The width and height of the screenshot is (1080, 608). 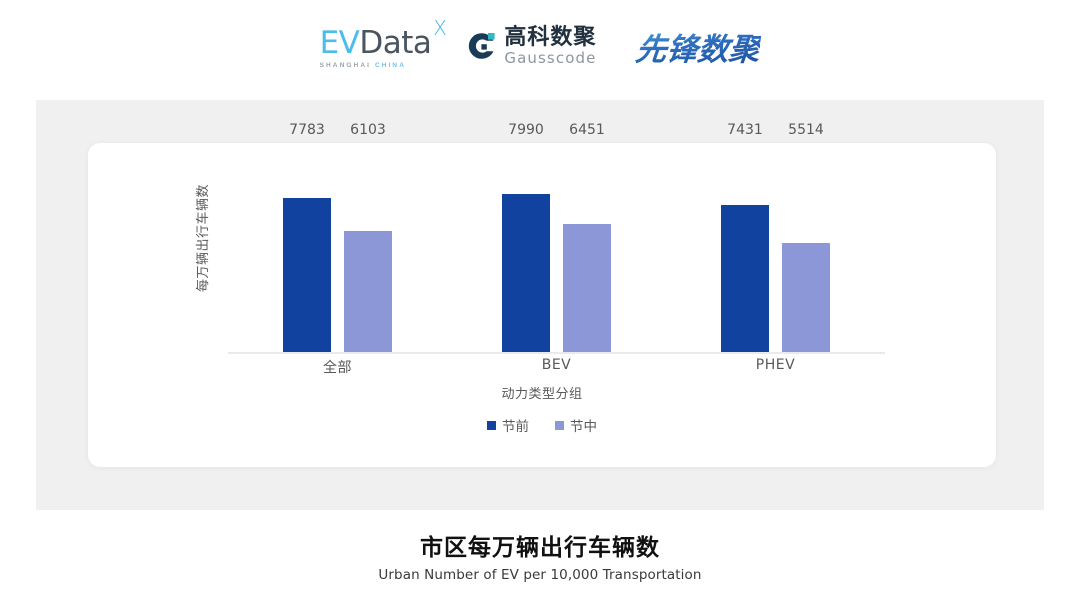 I want to click on evdata-tagline-city: SHANGHAI, so click(x=345, y=65).